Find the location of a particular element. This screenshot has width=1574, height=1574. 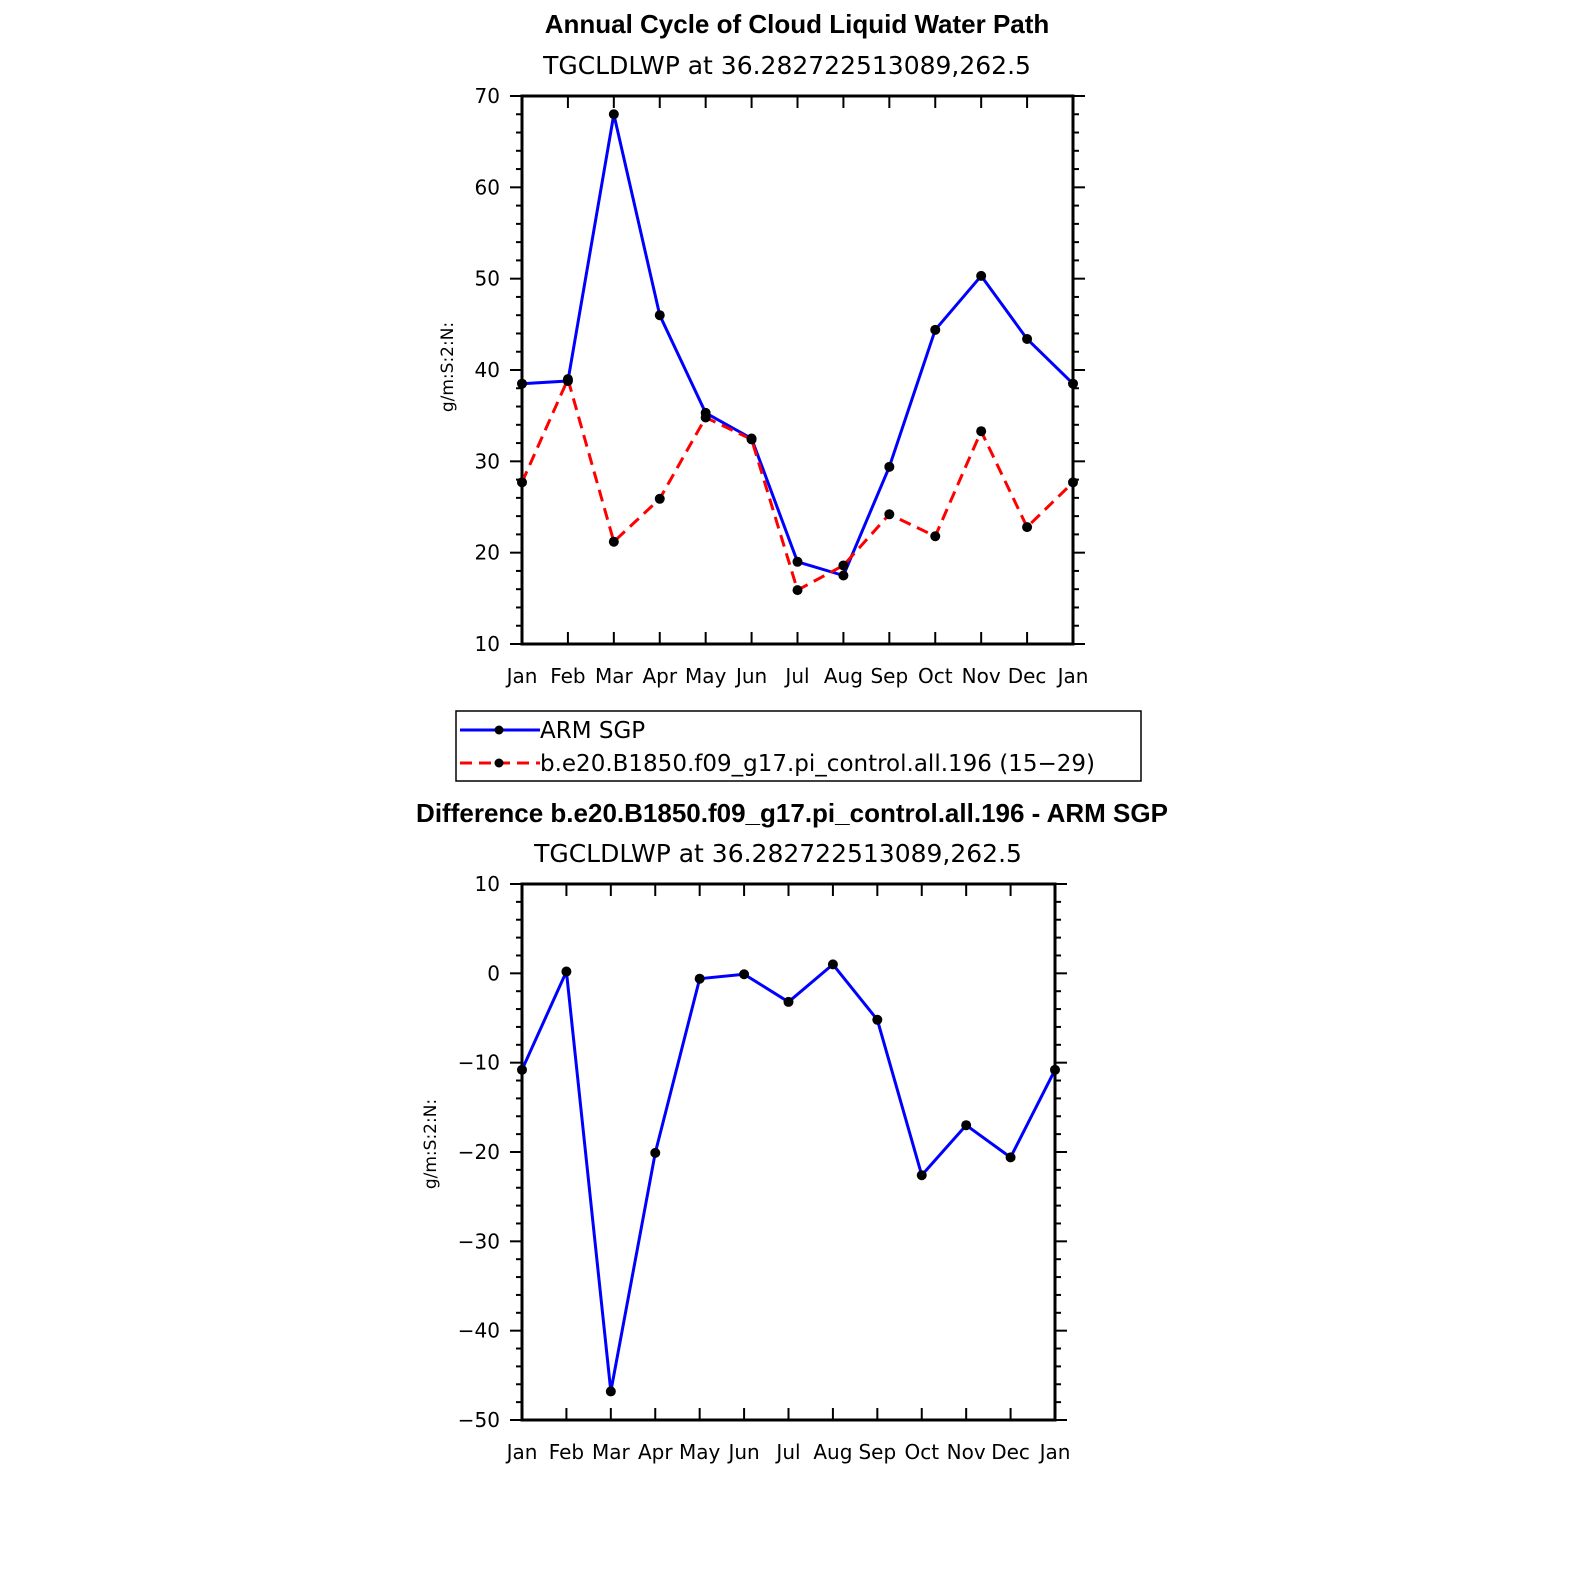

y-tick-label: 70 is located at coordinates (487, 96).